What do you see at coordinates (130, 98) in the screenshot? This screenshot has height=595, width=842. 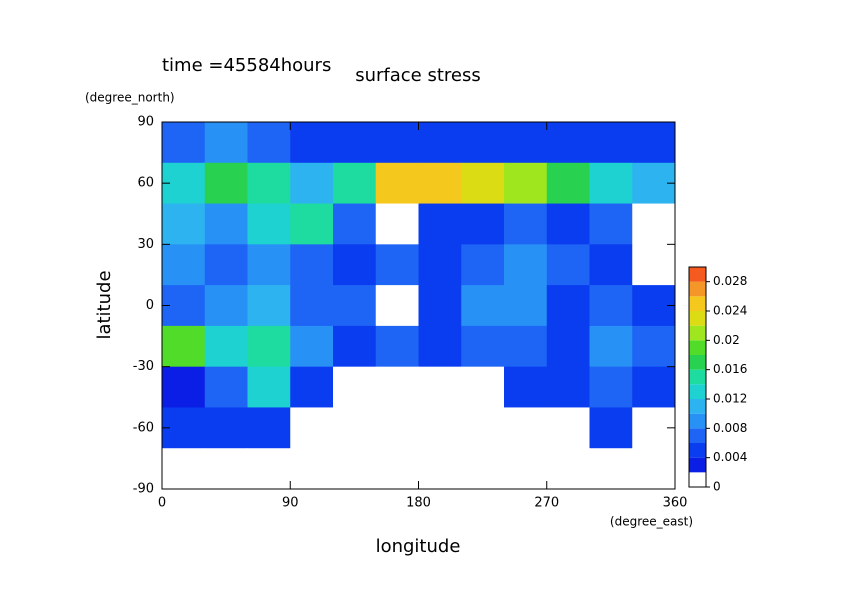 I see `y-unit: (degree_north)` at bounding box center [130, 98].